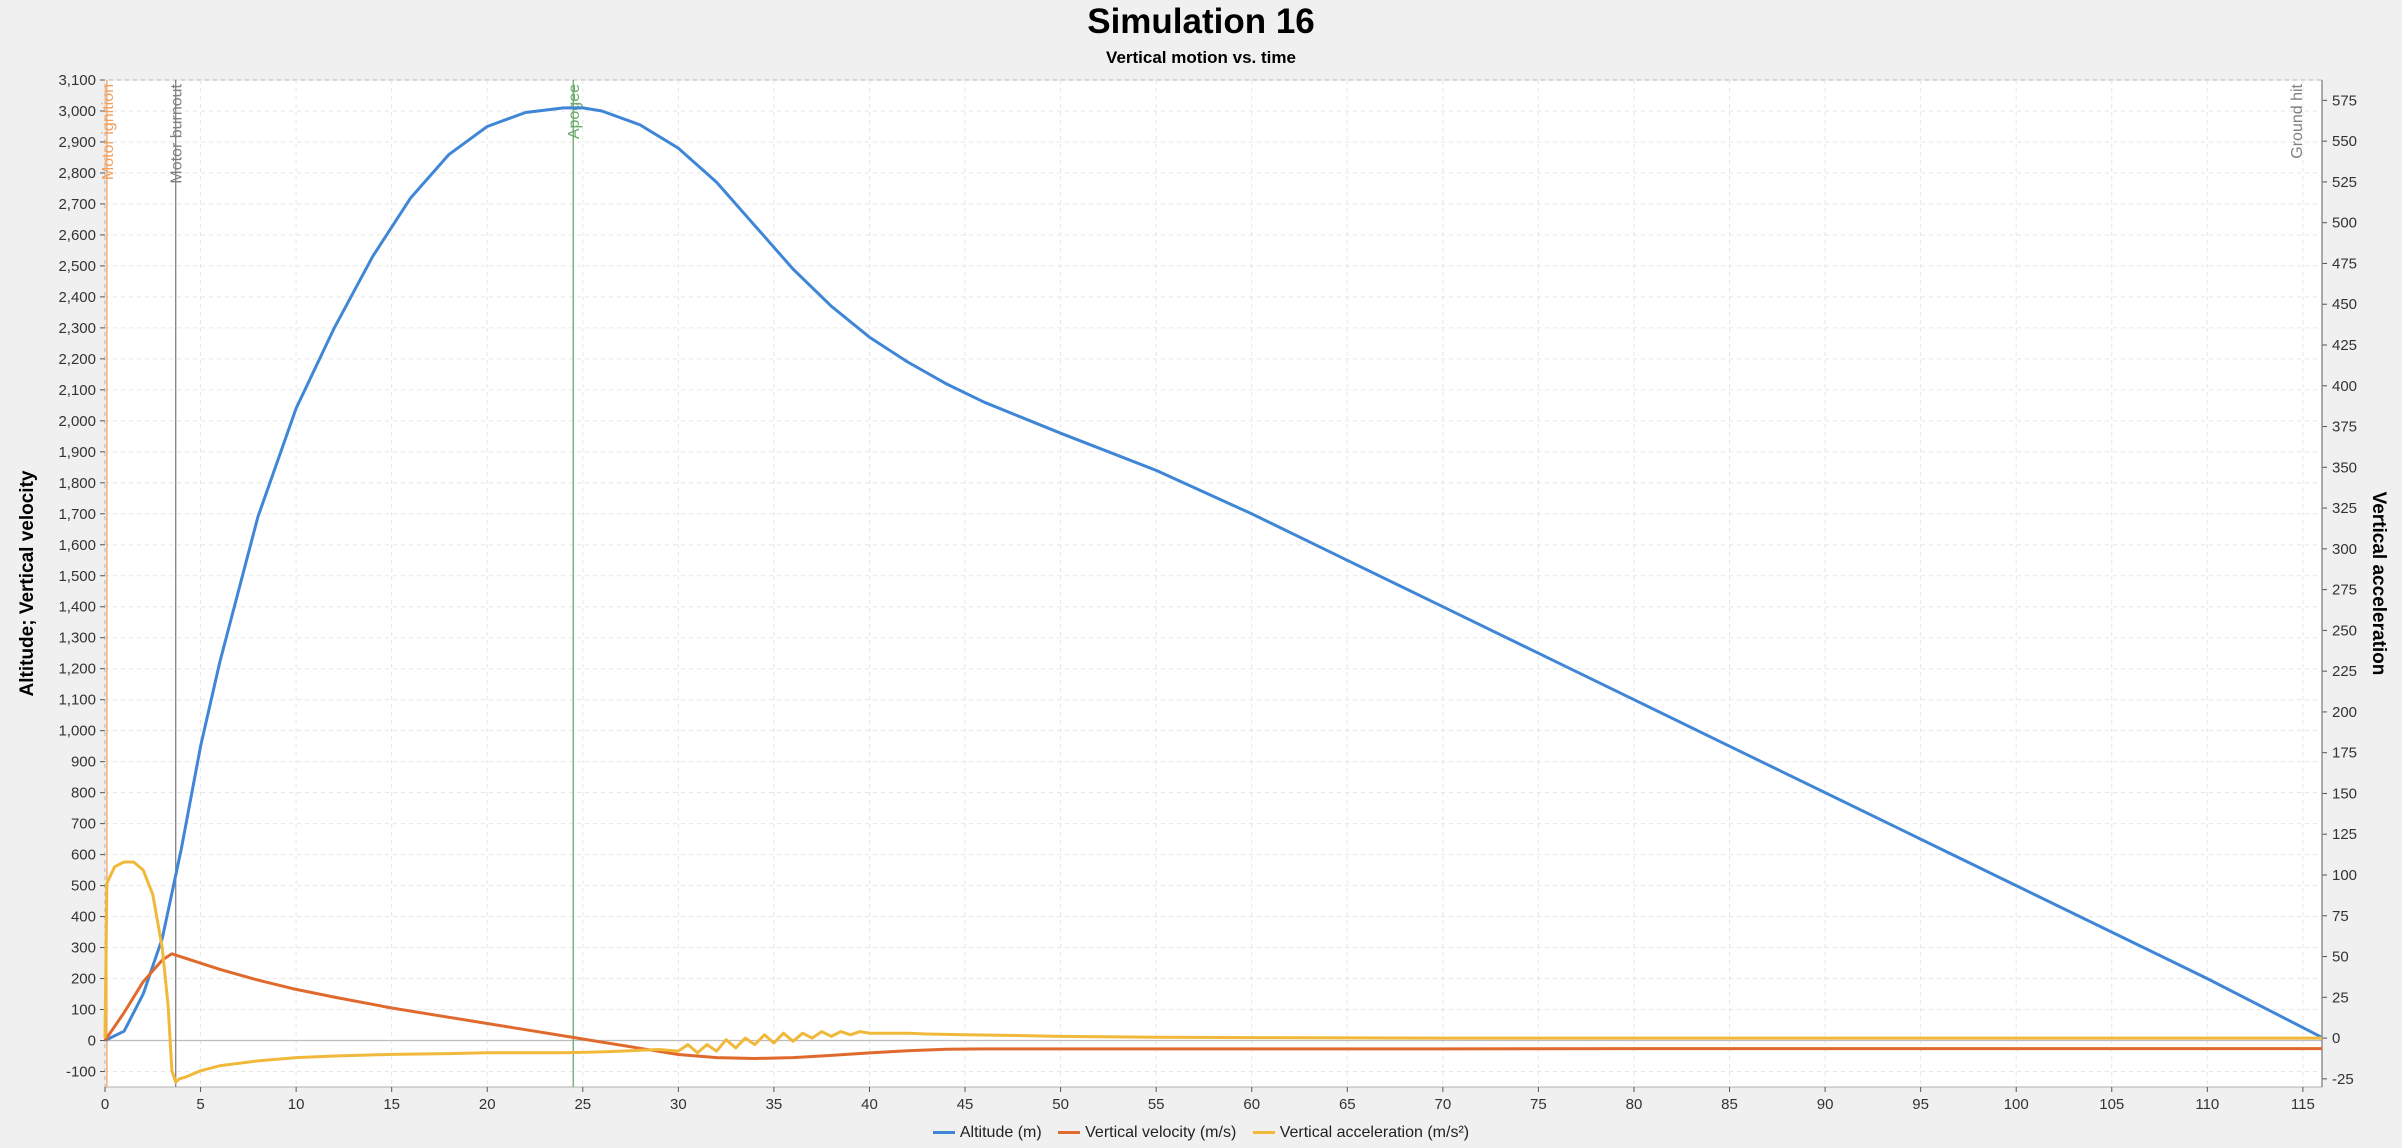 Image resolution: width=2402 pixels, height=1148 pixels. What do you see at coordinates (83, 762) in the screenshot?
I see `y-left-tick-label: 900` at bounding box center [83, 762].